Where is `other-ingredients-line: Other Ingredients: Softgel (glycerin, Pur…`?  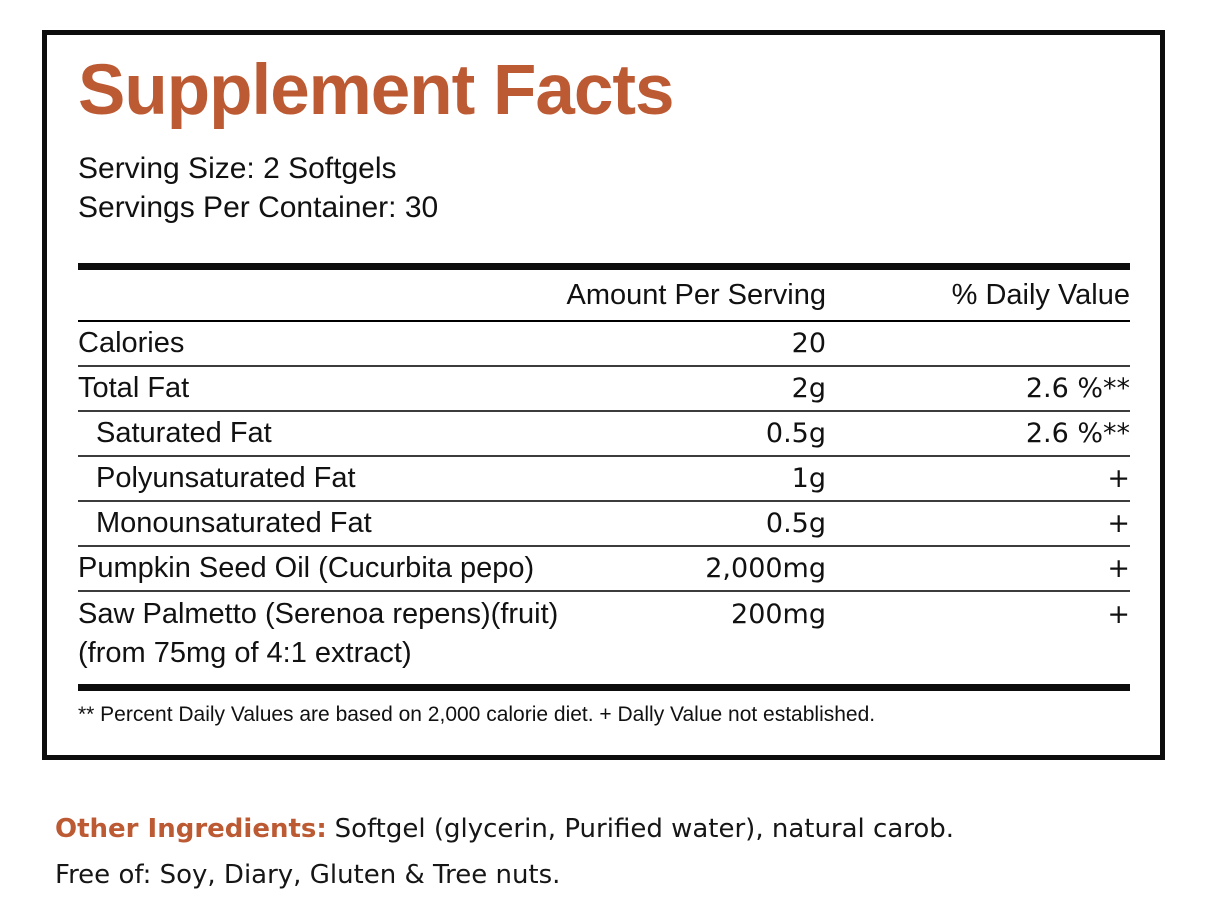 other-ingredients-line: Other Ingredients: Softgel (glycerin, Pur… is located at coordinates (504, 829).